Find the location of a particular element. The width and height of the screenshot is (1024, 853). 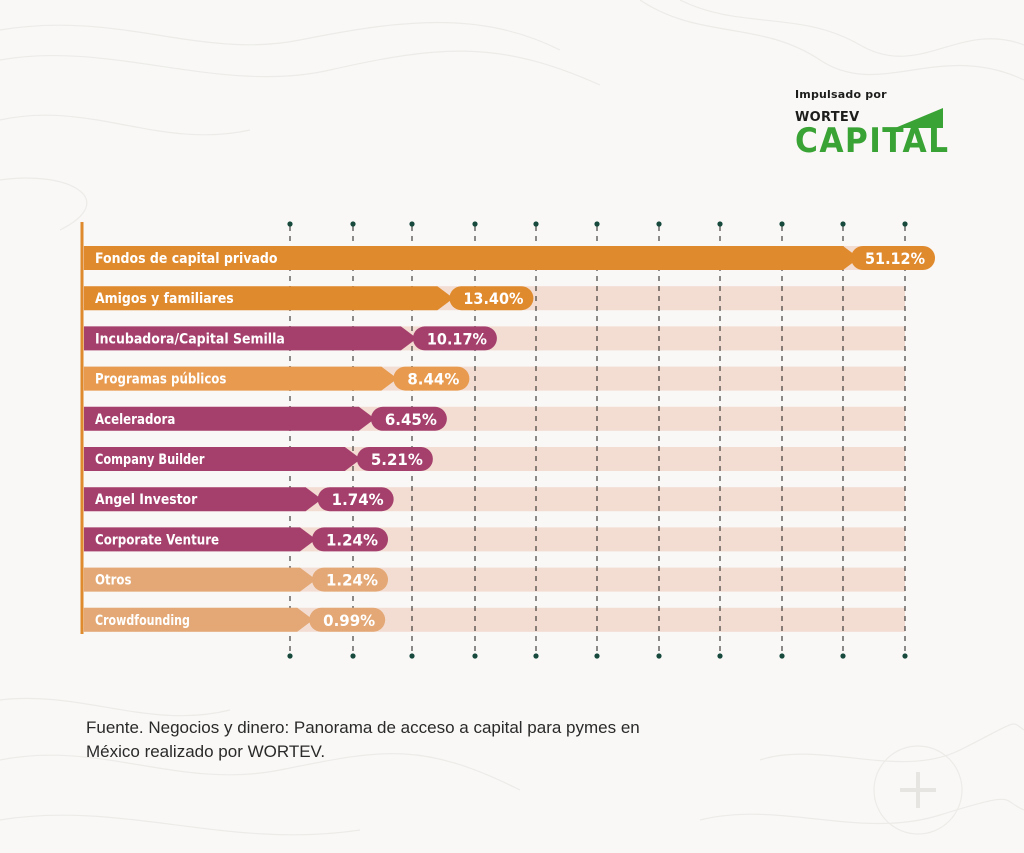

brand-logo: Impulsado por WORTEV CAPITAL is located at coordinates (875, 123).